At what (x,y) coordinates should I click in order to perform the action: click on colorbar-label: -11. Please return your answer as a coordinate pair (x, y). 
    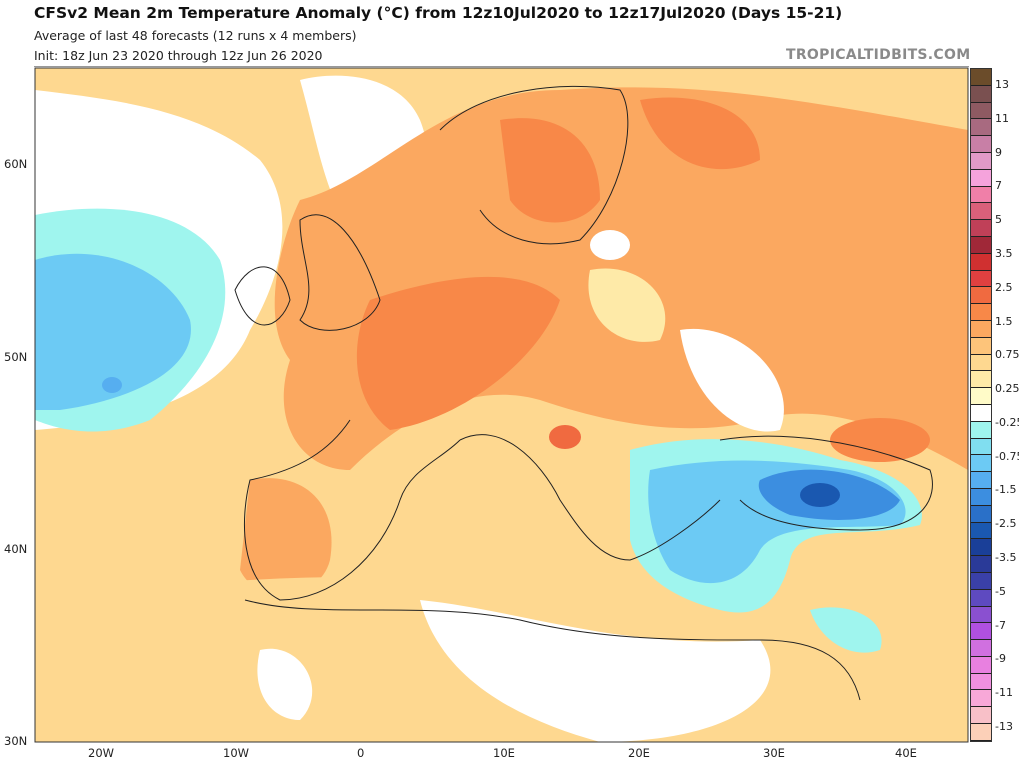
    Looking at the image, I should click on (1004, 693).